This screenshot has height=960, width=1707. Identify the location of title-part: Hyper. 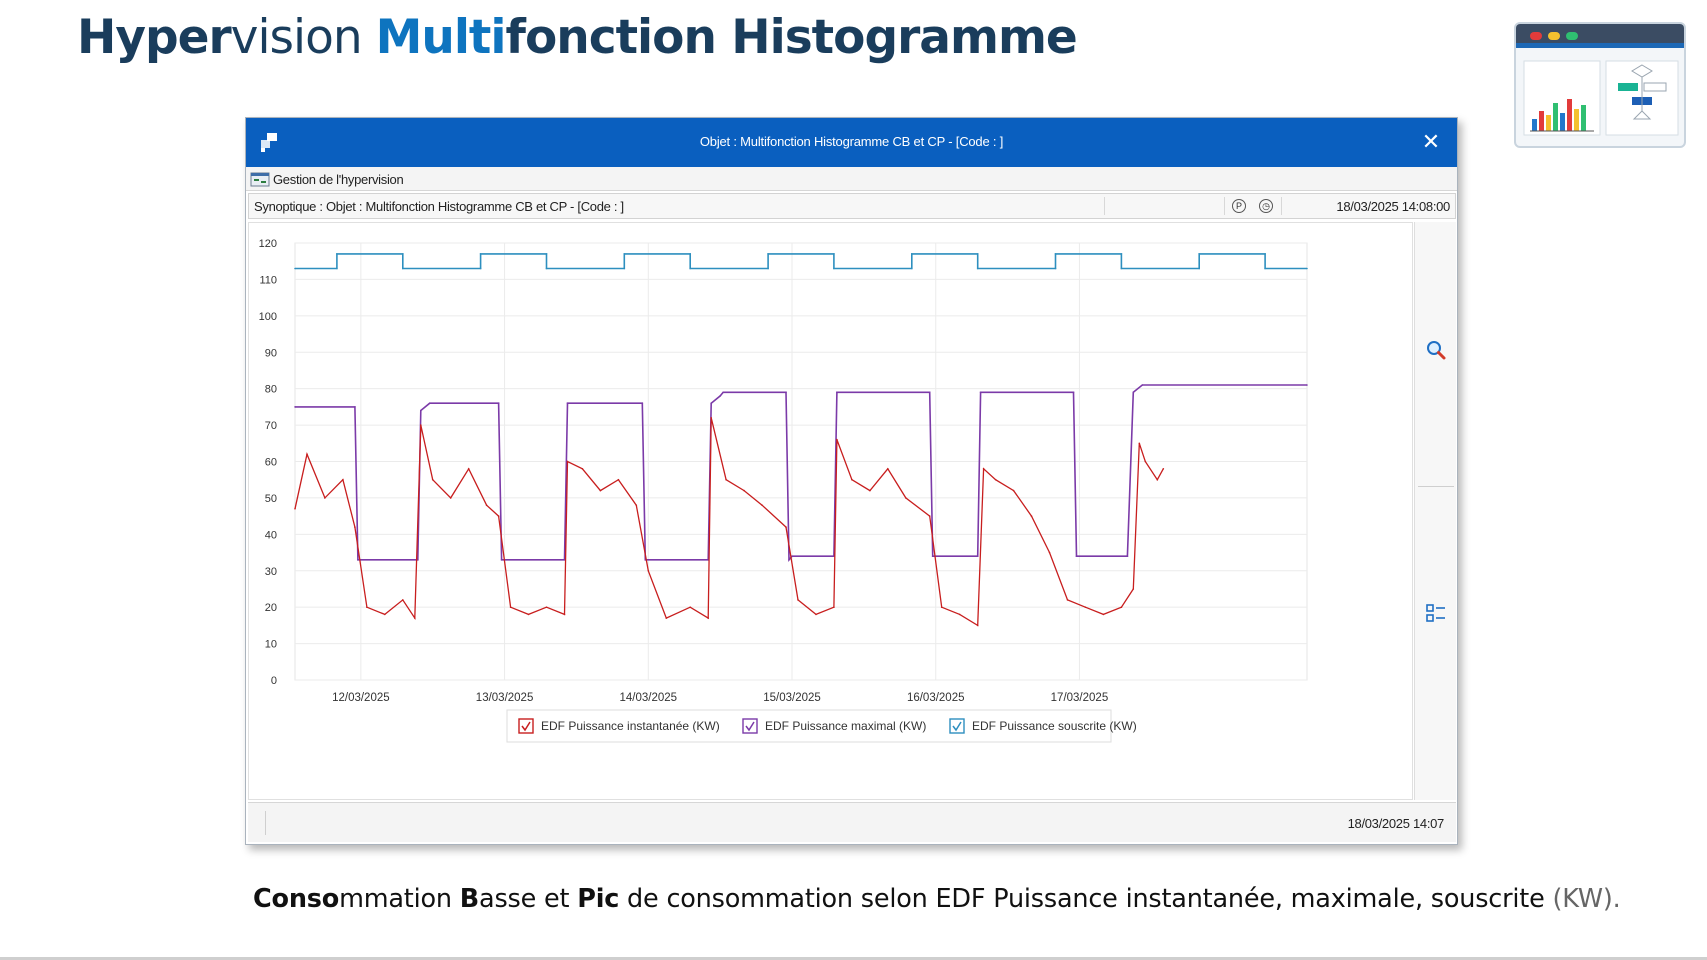
(154, 37).